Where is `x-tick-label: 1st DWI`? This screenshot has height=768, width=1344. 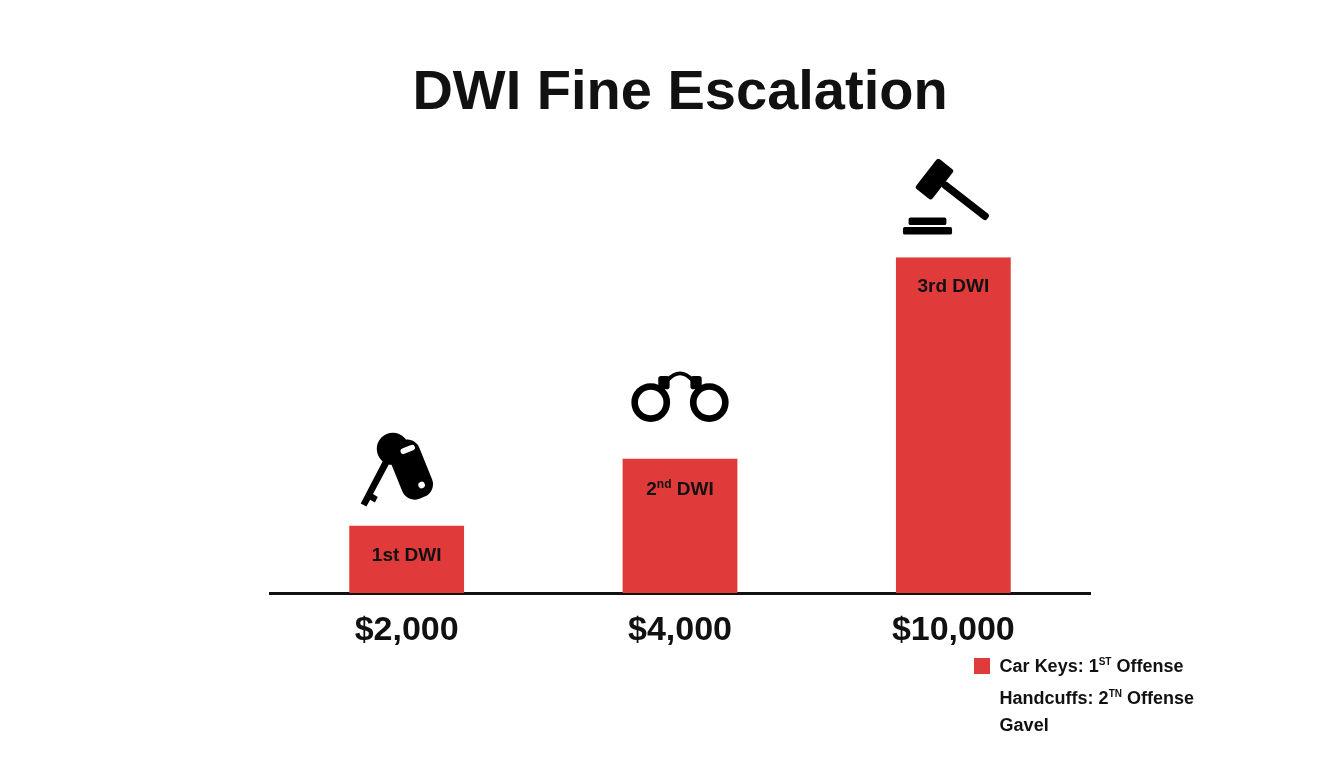
x-tick-label: 1st DWI is located at coordinates (406, 554).